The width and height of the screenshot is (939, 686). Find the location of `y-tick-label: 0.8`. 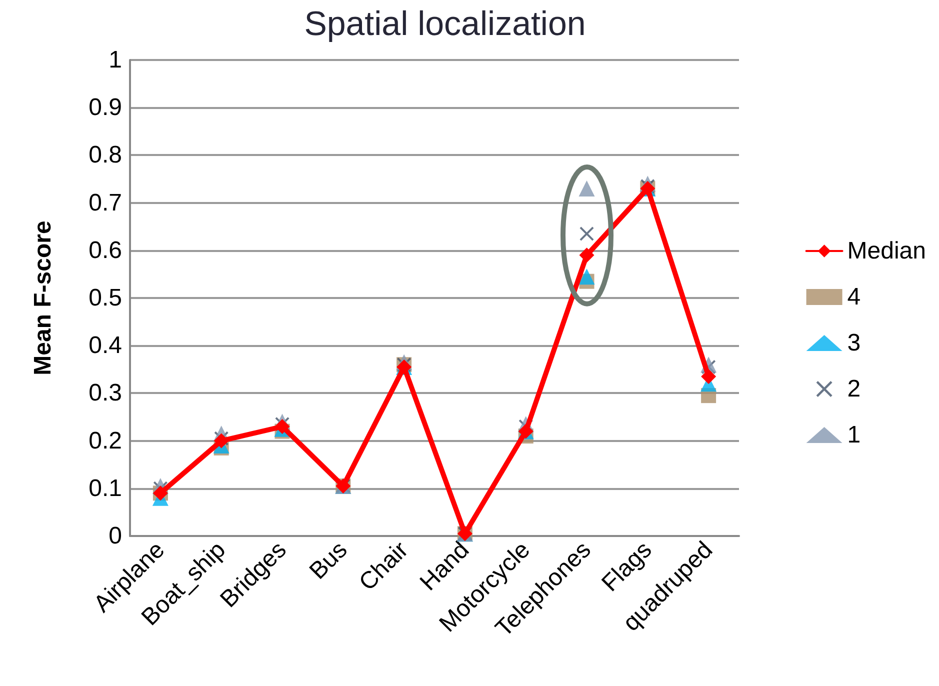

y-tick-label: 0.8 is located at coordinates (105, 155).